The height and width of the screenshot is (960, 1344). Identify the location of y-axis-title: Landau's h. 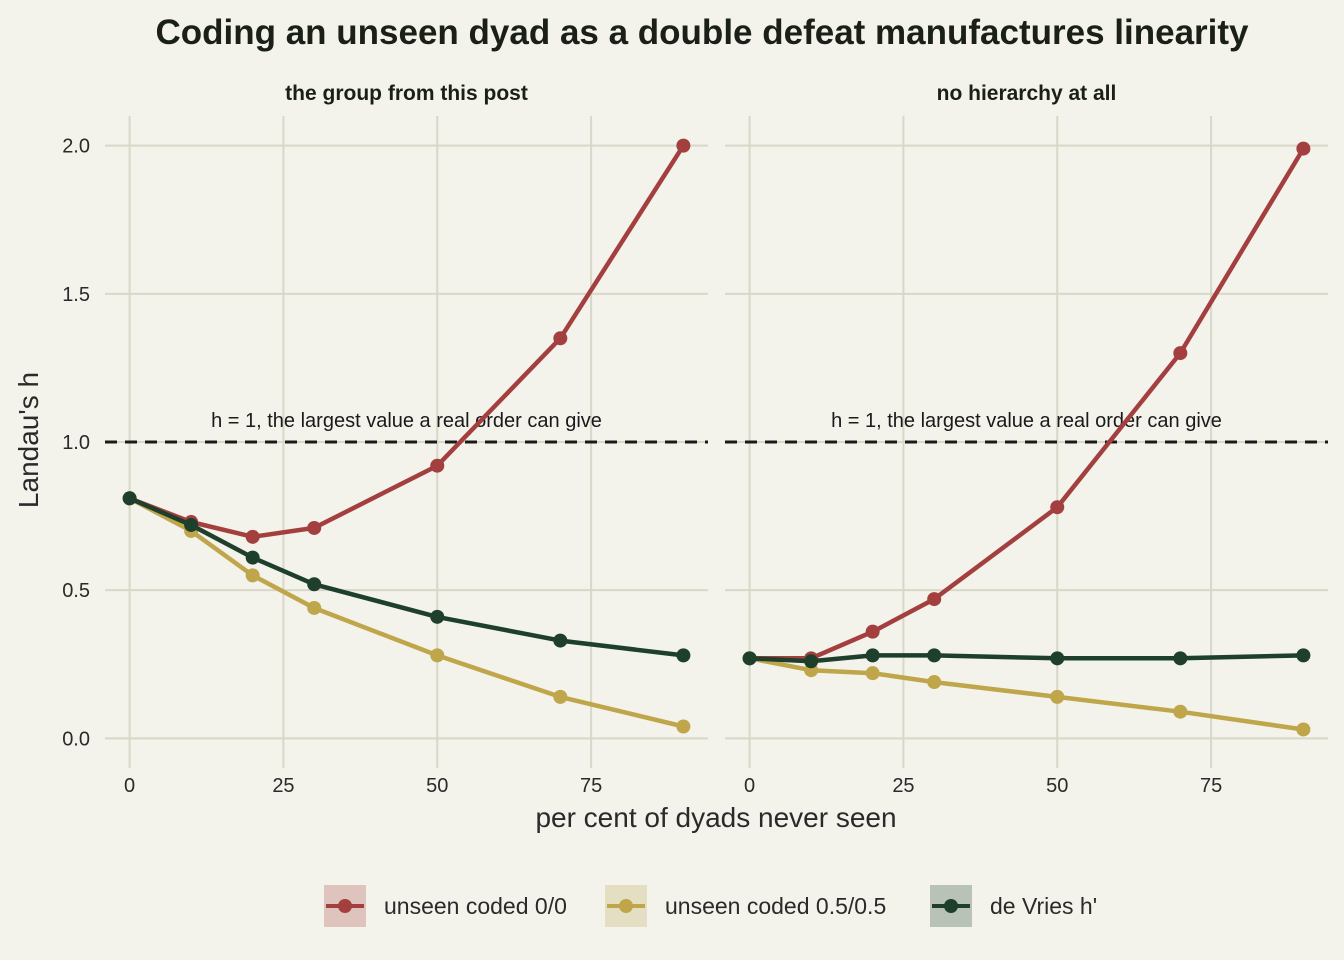
(28, 440).